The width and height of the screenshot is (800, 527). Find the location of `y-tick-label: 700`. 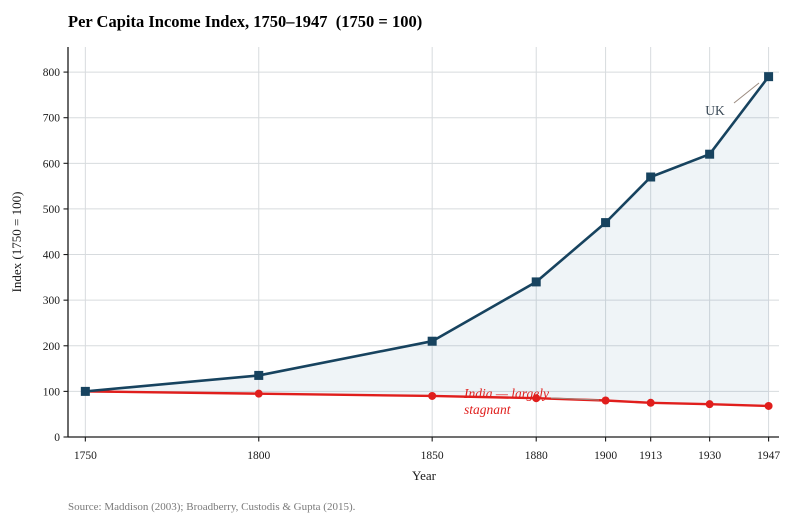

y-tick-label: 700 is located at coordinates (52, 119).